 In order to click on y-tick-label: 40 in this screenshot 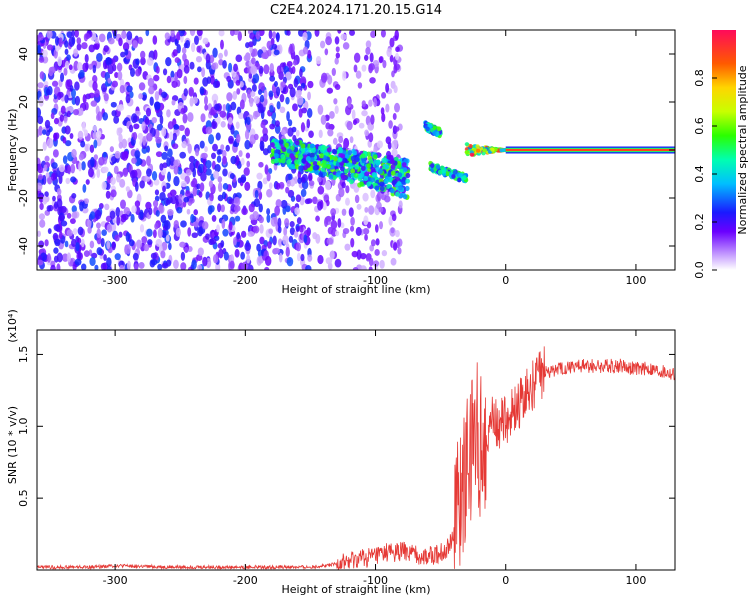, I will do `click(23, 54)`.